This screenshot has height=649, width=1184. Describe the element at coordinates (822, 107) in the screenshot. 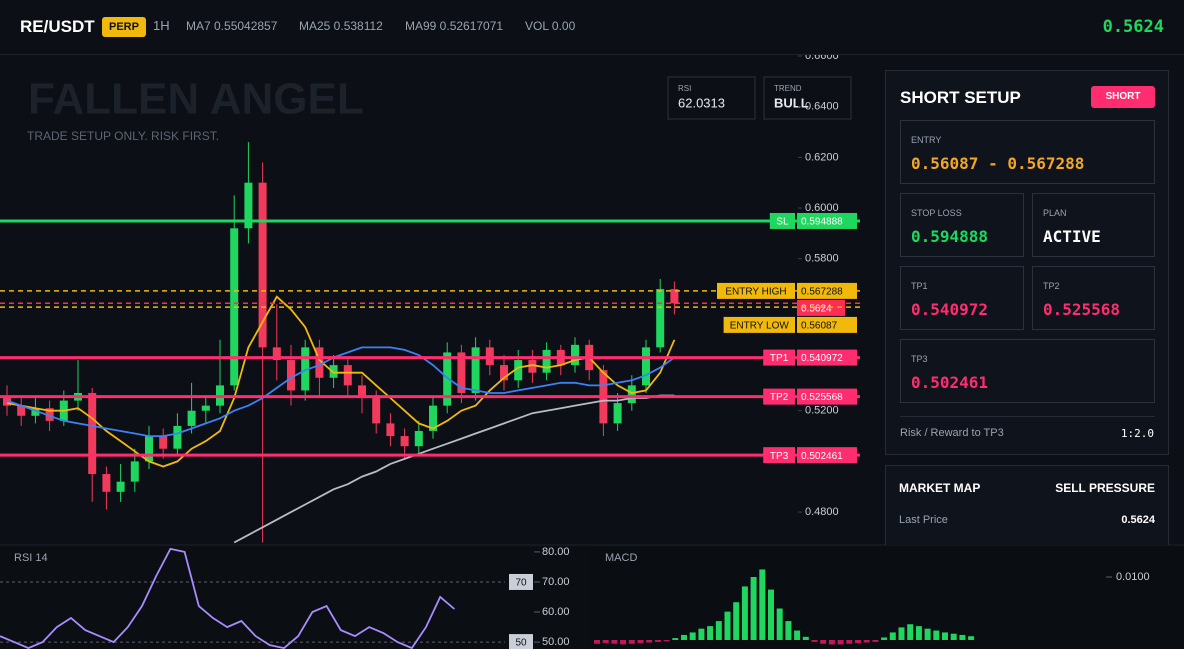

I see `y-tick-label: 0.6400` at that location.